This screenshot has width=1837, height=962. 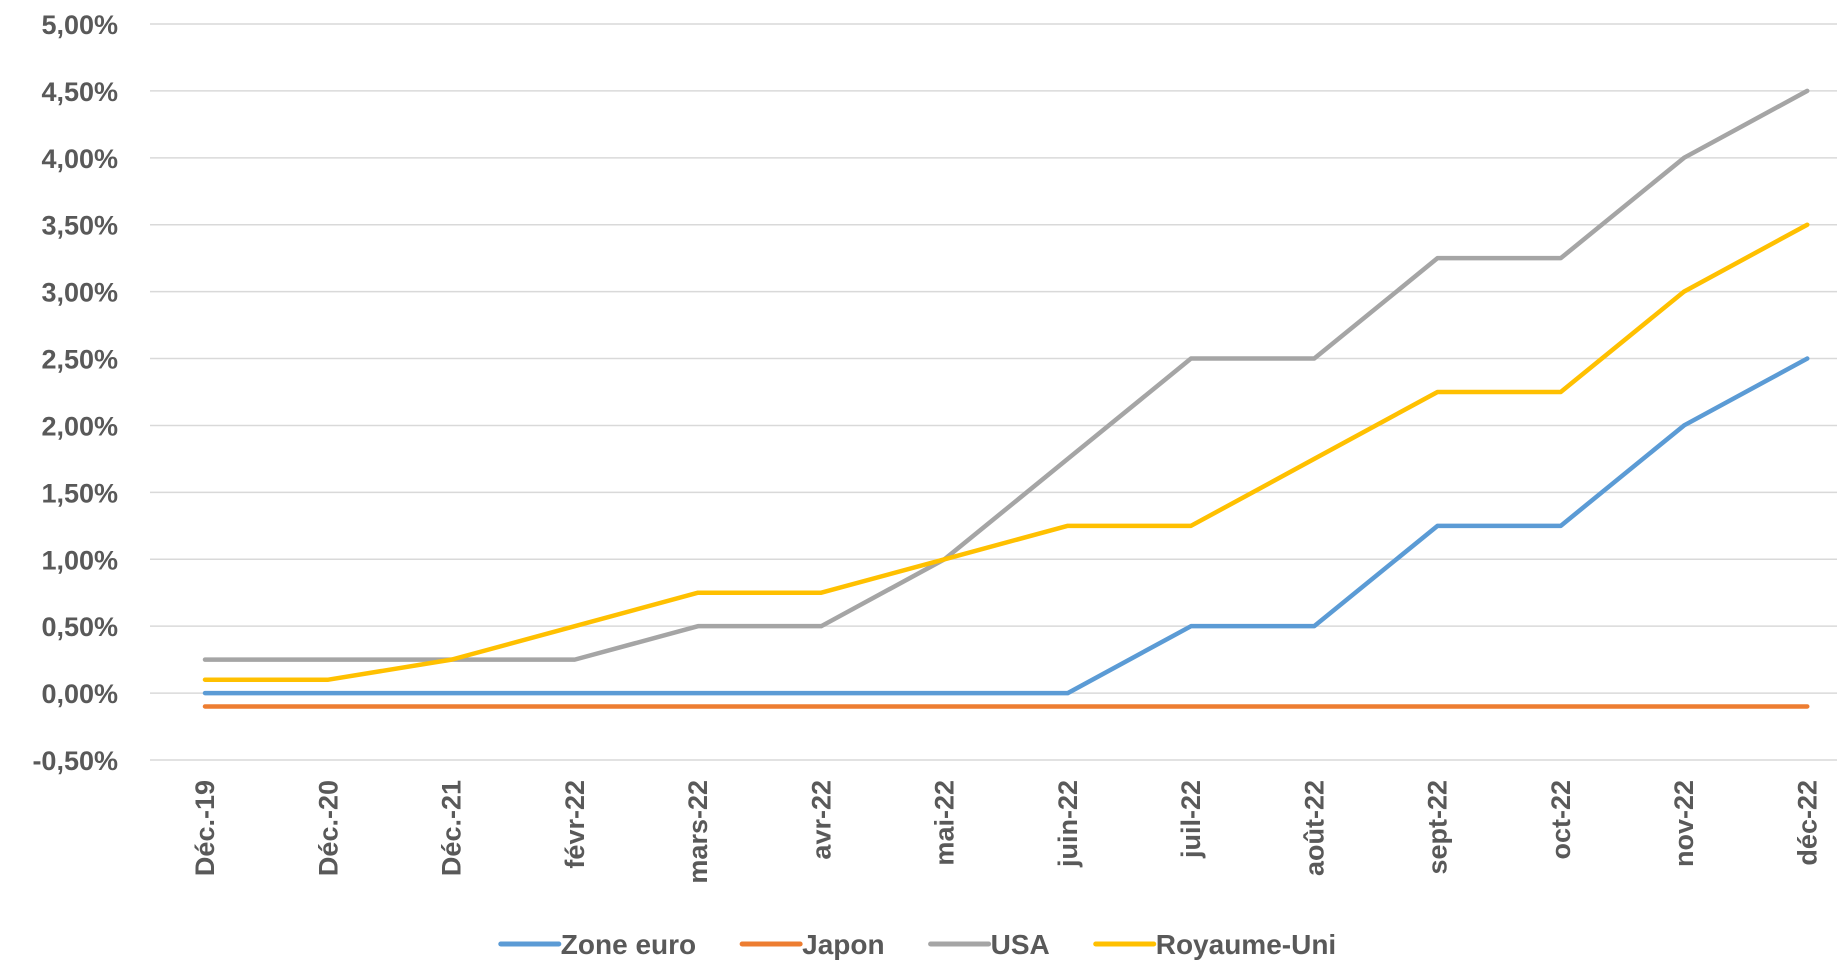 What do you see at coordinates (79, 25) in the screenshot?
I see `y-tick-label: 5,00%` at bounding box center [79, 25].